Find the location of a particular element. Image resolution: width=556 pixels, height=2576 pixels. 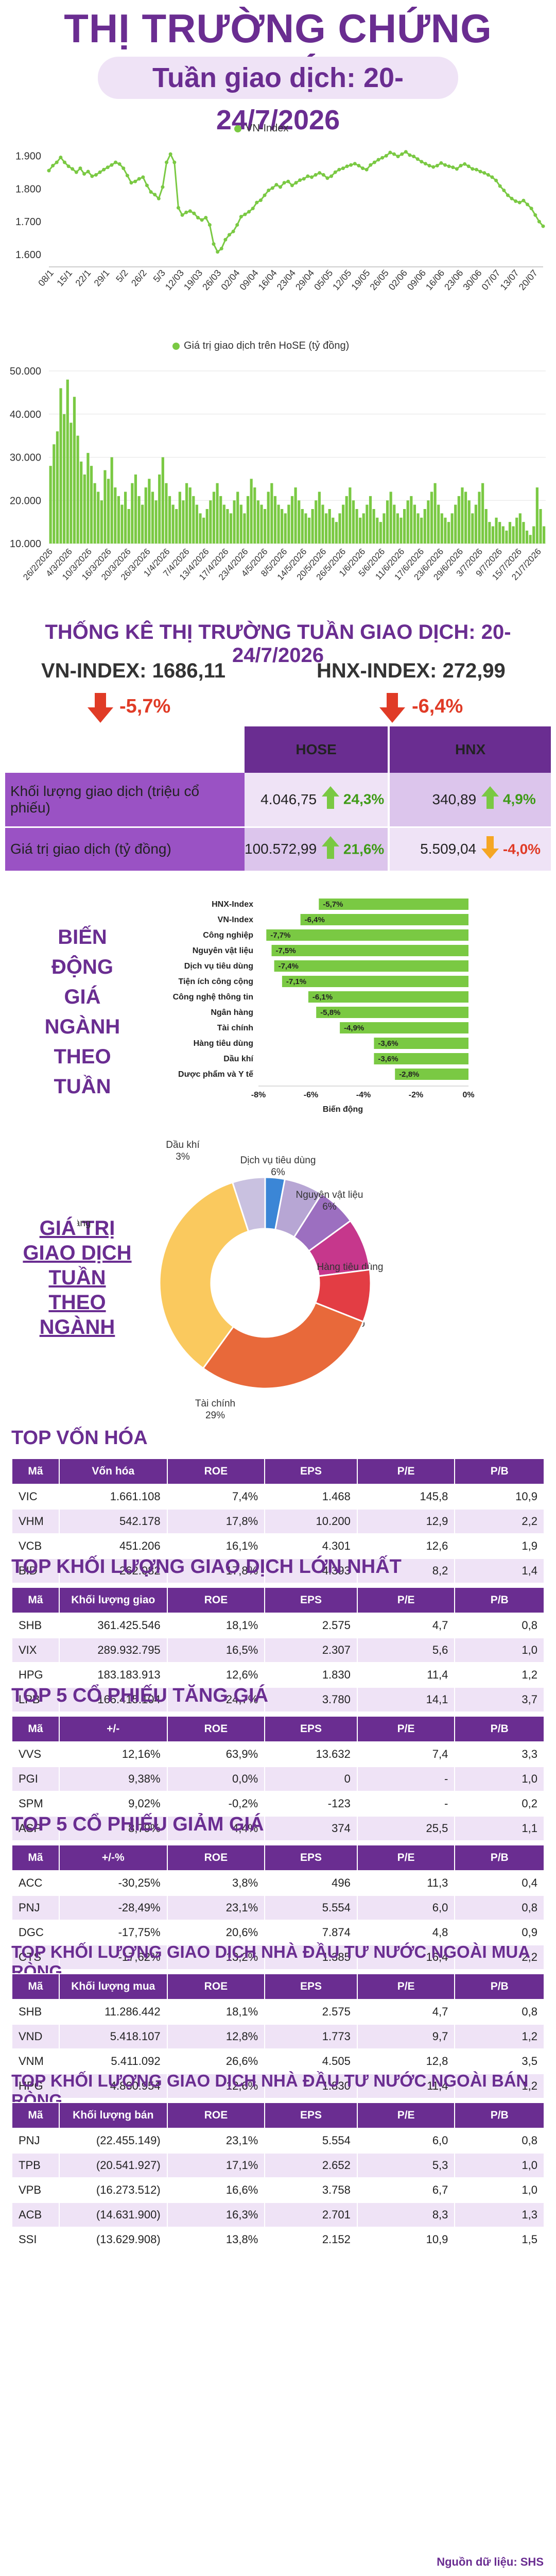

column-header: EPS is located at coordinates (311, 2115).